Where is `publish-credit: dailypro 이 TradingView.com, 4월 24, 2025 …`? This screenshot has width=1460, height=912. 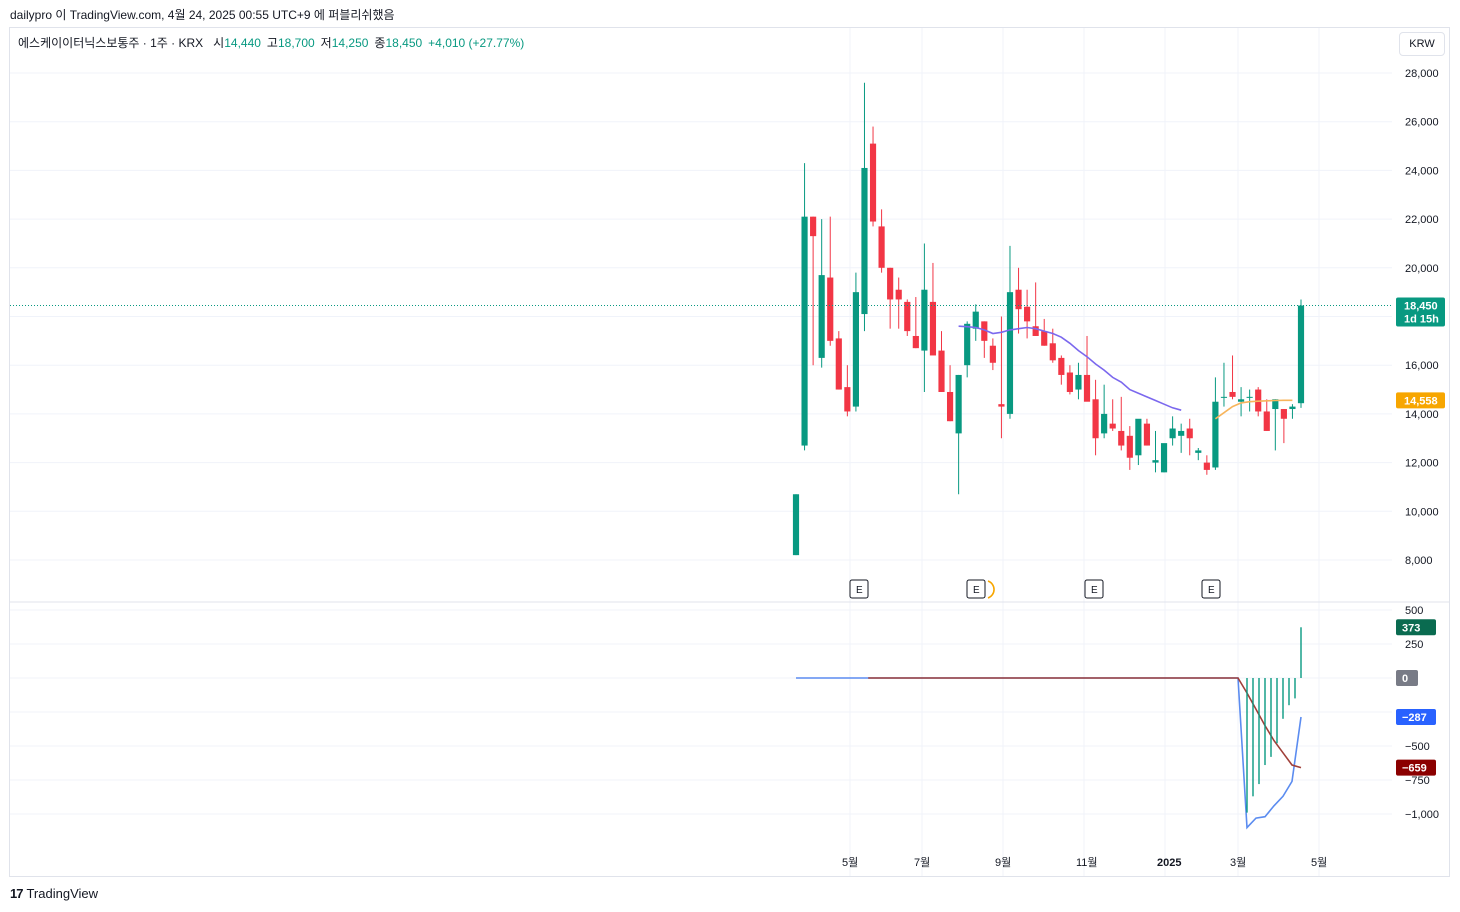 publish-credit: dailypro 이 TradingView.com, 4월 24, 2025 … is located at coordinates (202, 15).